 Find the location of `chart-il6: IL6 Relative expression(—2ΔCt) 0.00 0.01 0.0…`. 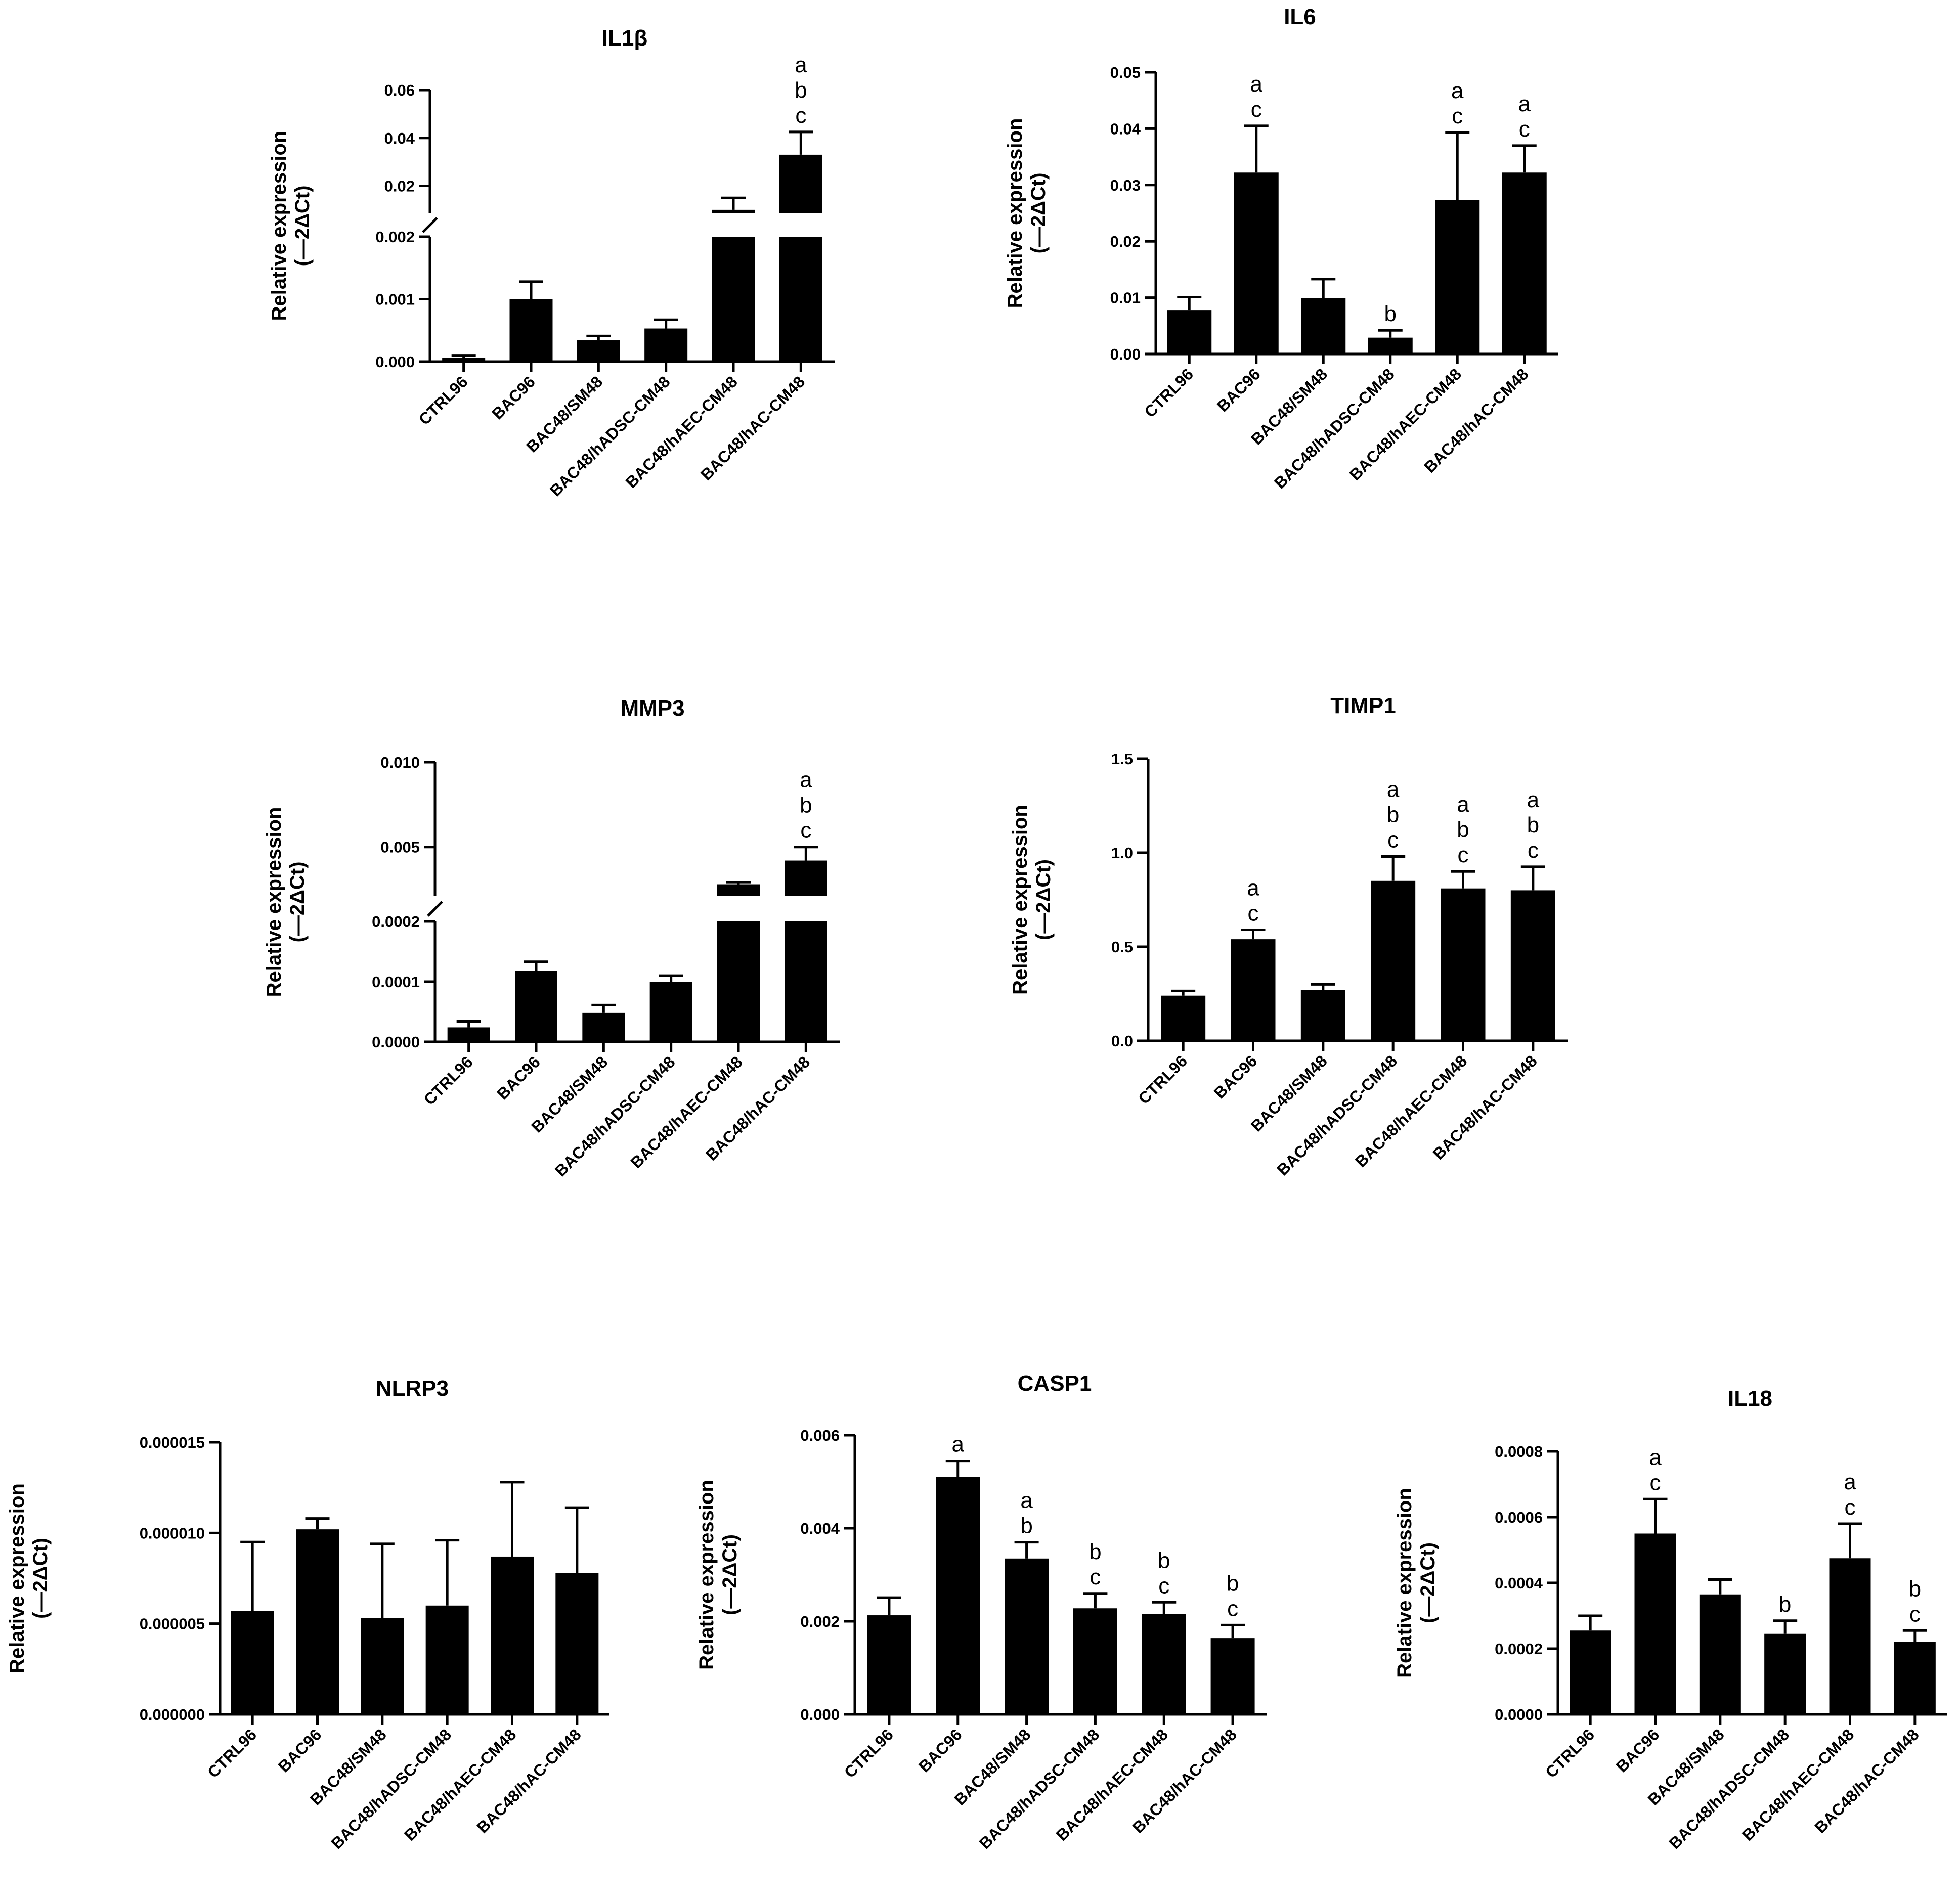

chart-il6: IL6 Relative expression(—2ΔCt) 0.00 0.01 0.0… is located at coordinates (1281, 249).